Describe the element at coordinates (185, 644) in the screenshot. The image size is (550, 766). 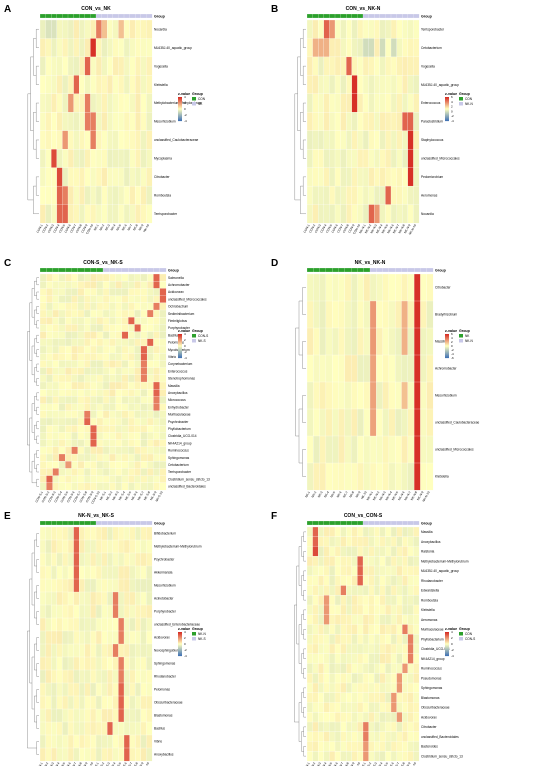
I see `legend-tick: 0` at that location.